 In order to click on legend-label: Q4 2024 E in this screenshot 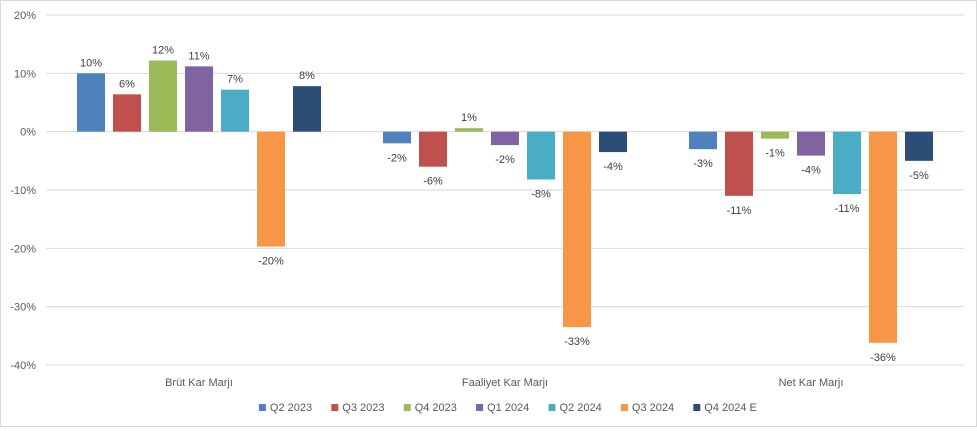, I will do `click(730, 408)`.